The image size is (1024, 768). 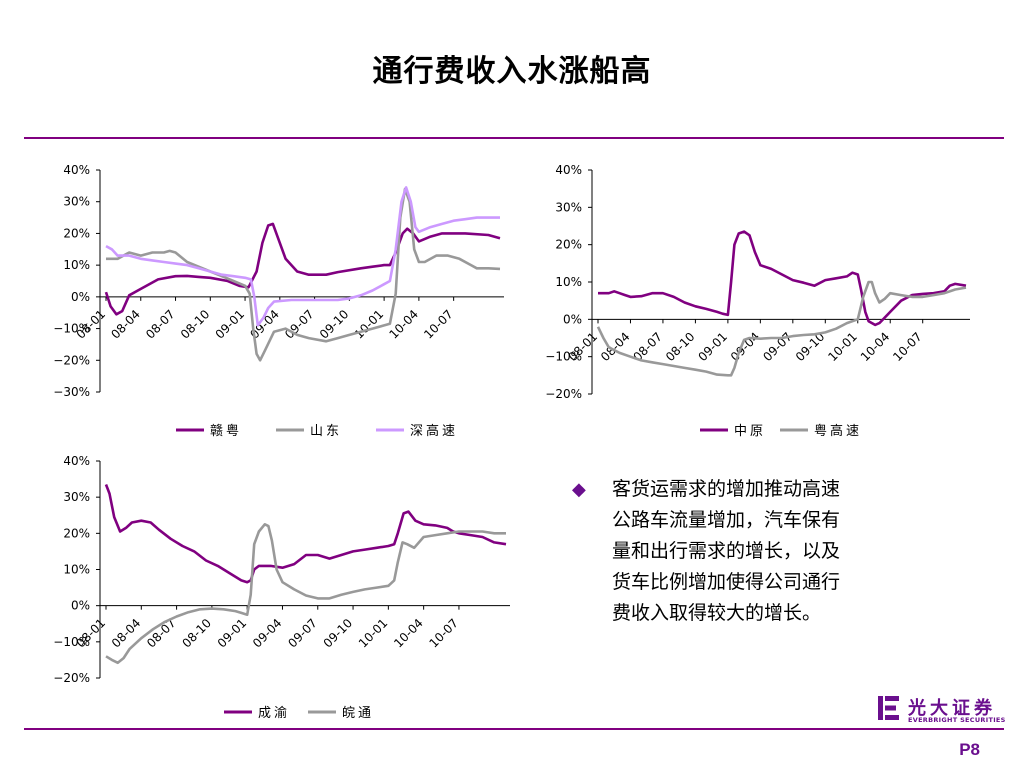 I want to click on logo-en-text: EVERBRIGHT SECURITIES, so click(x=957, y=720).